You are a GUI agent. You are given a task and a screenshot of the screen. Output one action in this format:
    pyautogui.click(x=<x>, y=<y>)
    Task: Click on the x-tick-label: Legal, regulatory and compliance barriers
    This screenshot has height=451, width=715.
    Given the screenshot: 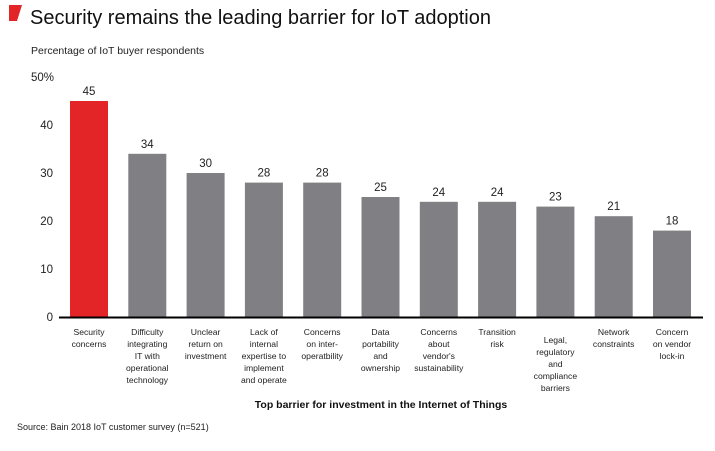 What is the action you would take?
    pyautogui.click(x=556, y=364)
    